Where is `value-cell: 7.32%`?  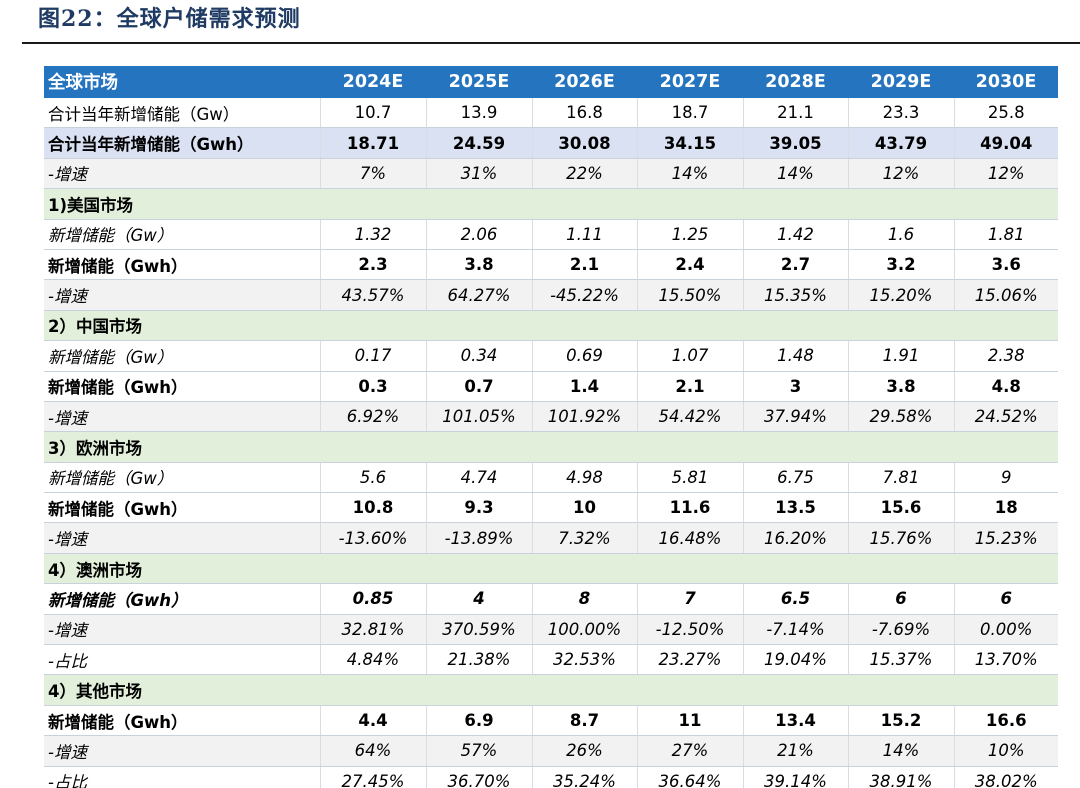 value-cell: 7.32% is located at coordinates (584, 538).